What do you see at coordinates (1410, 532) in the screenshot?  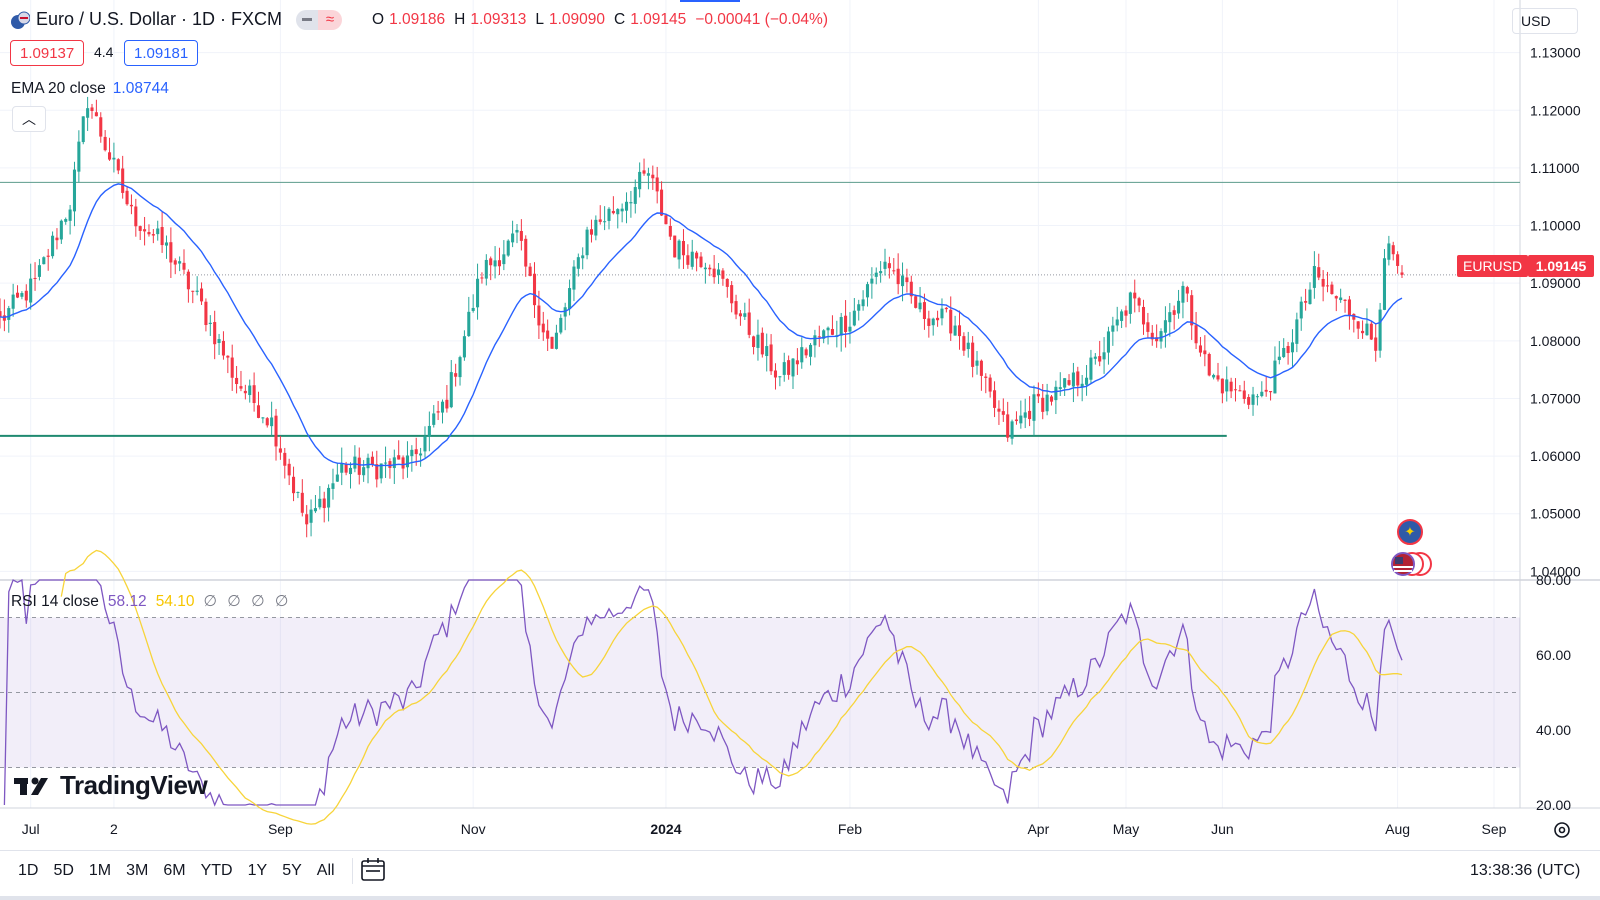 I see `eu-event-icon: ✦` at bounding box center [1410, 532].